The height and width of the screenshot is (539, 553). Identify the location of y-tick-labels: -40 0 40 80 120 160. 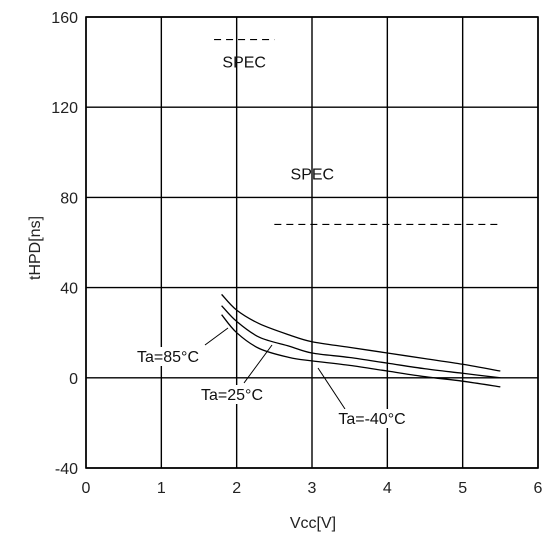
(64, 244).